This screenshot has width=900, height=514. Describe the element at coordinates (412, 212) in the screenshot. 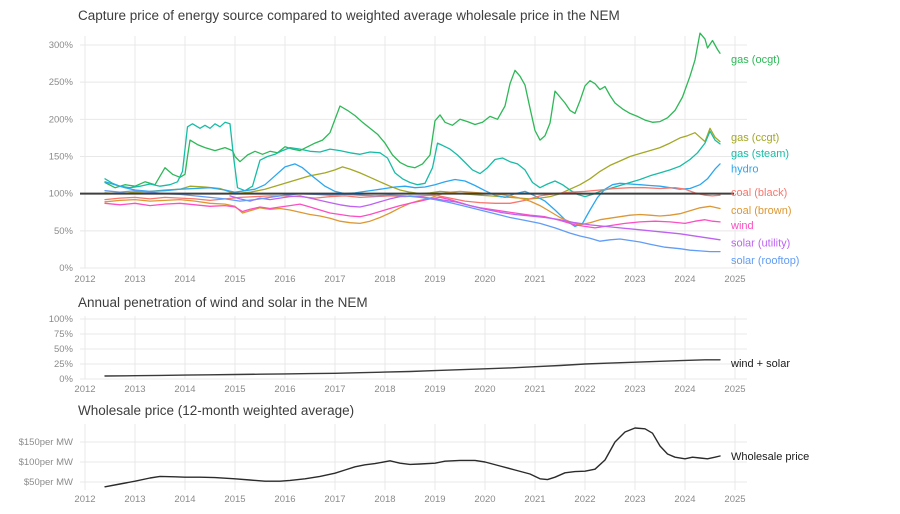

I see `series-line-wind` at that location.